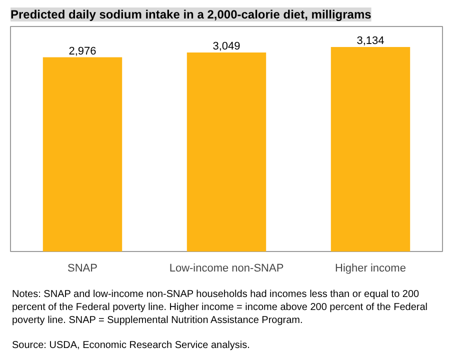  What do you see at coordinates (370, 40) in the screenshot?
I see `data-label: 3,134` at bounding box center [370, 40].